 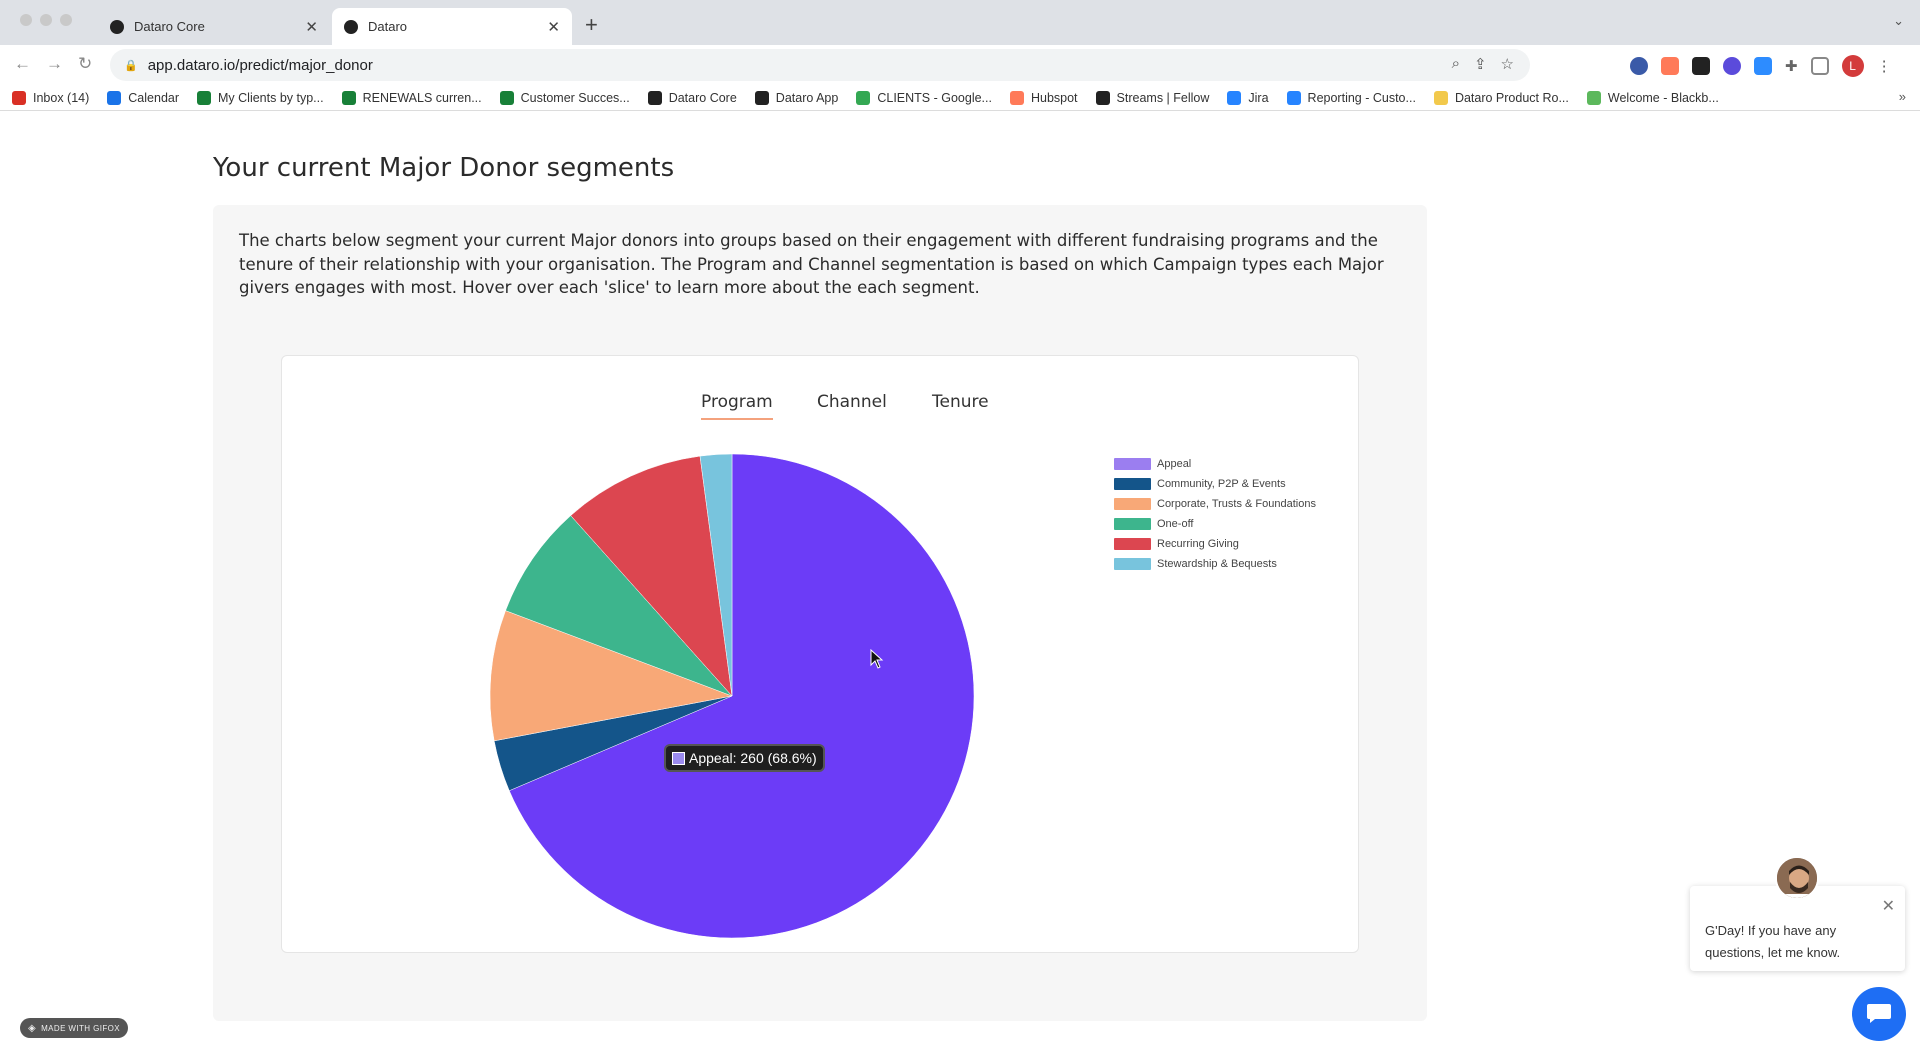 I want to click on bookmark-item: Jira, so click(x=1248, y=97).